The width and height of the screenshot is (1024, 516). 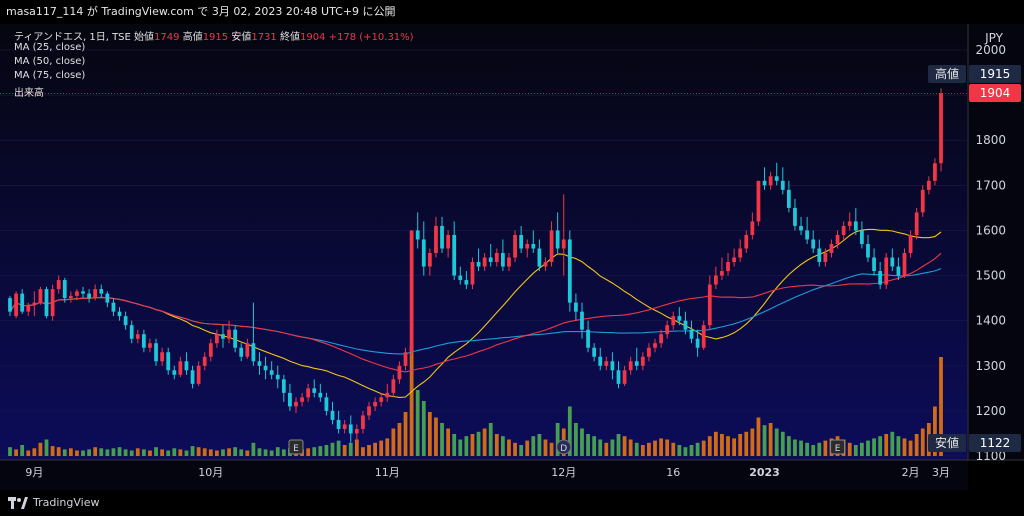 I want to click on ma50-legend: MA (50, close), so click(x=50, y=61).